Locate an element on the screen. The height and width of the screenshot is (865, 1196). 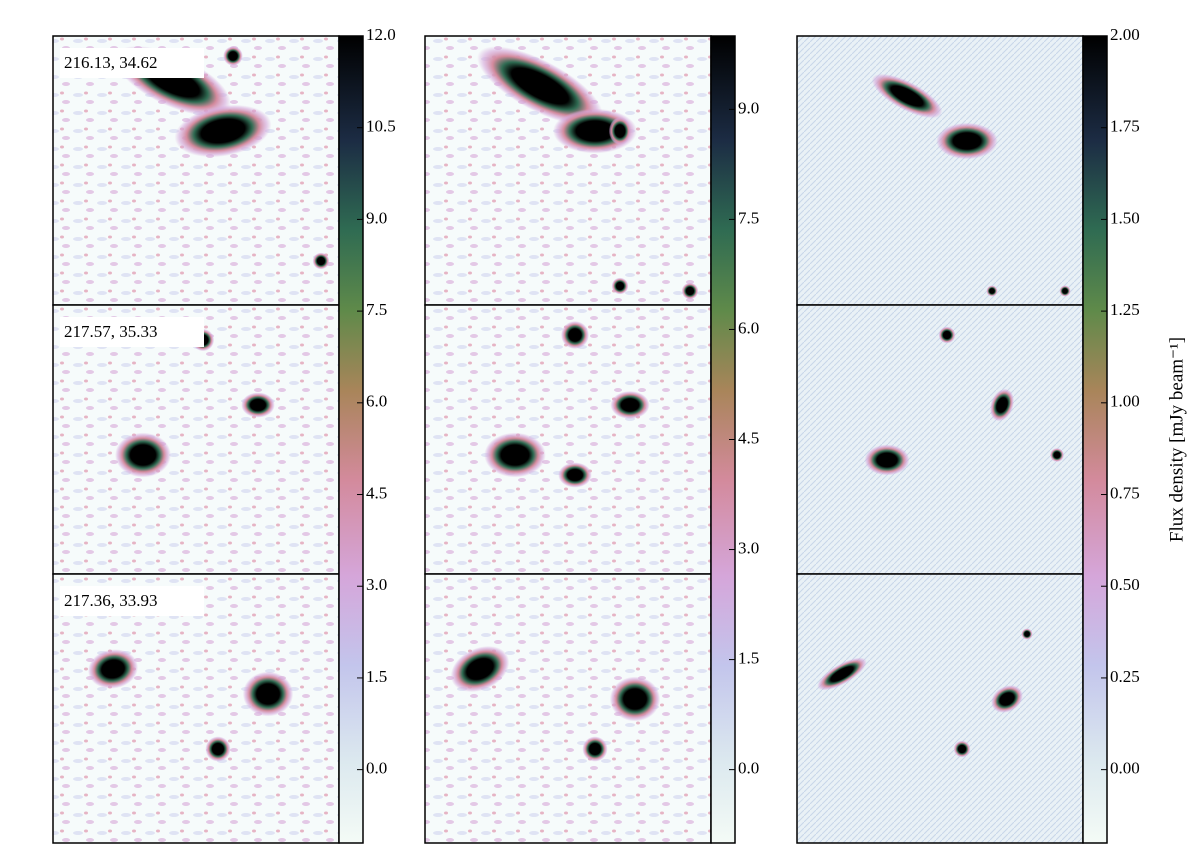
colorbar-tick-label: 1.50 is located at coordinates (1125, 217).